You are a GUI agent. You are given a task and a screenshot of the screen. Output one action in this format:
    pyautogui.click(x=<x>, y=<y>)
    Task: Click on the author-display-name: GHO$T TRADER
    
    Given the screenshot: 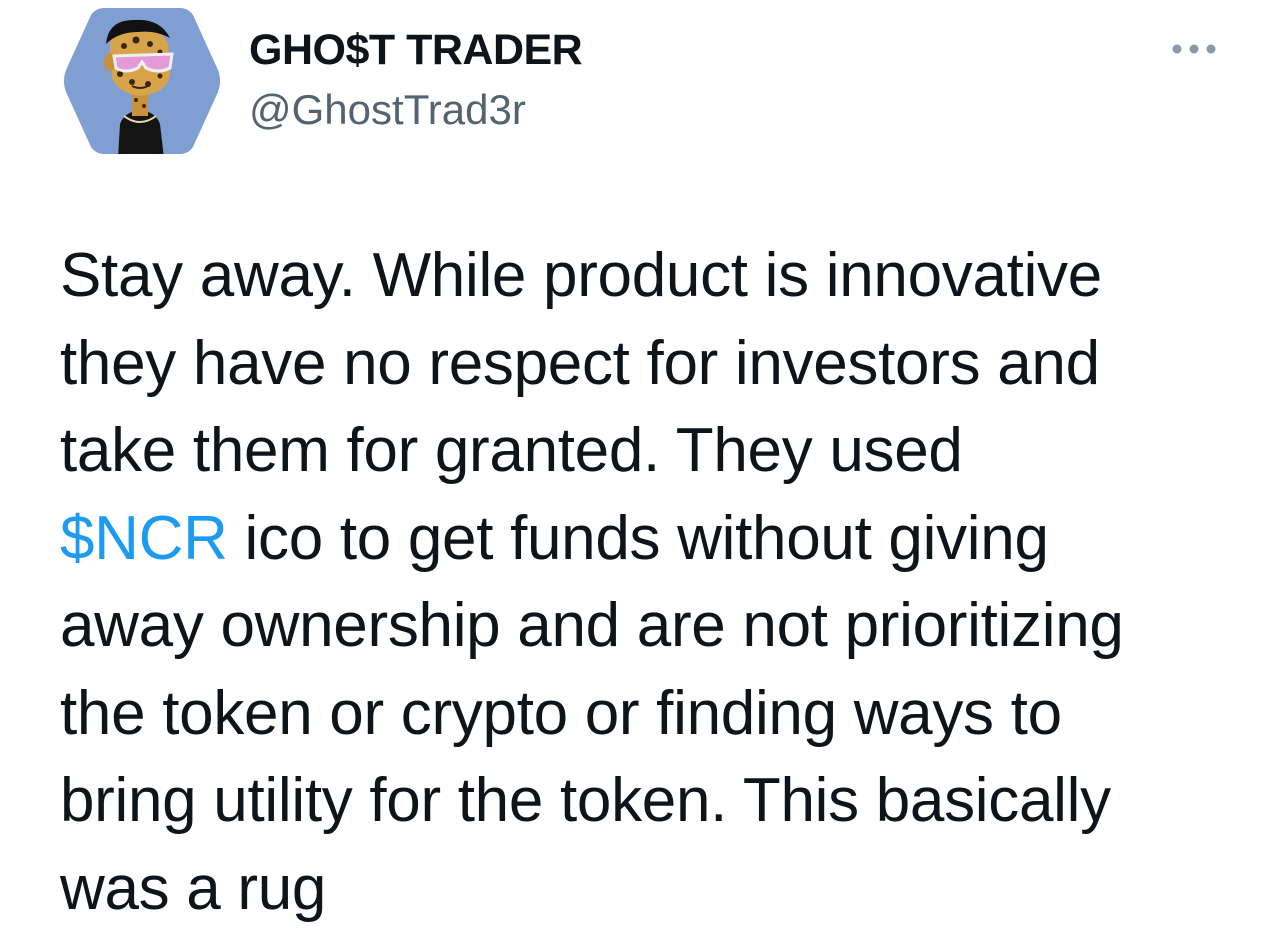 What is the action you would take?
    pyautogui.click(x=416, y=50)
    